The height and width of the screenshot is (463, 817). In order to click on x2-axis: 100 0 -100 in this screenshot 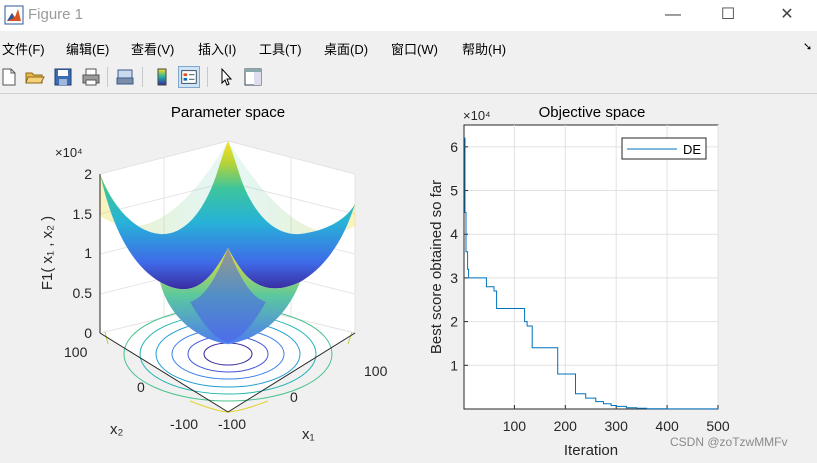, I will do `click(131, 388)`.